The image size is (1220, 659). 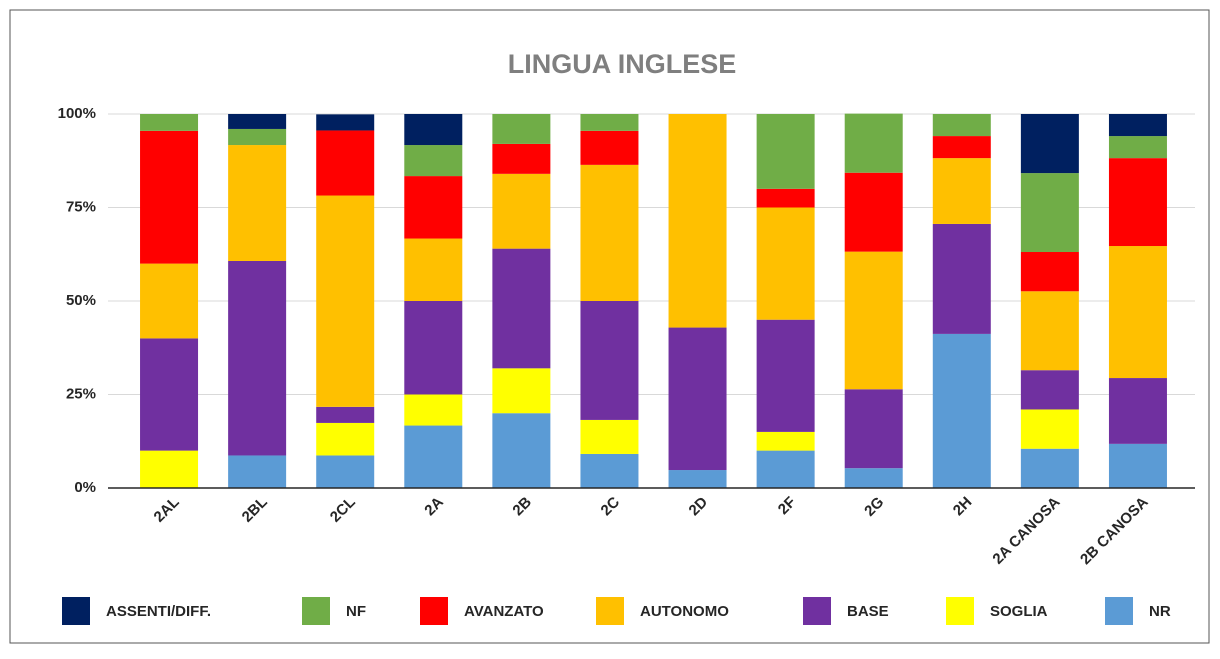 I want to click on legend-label: ASSENTI/DIFF., so click(x=158, y=611).